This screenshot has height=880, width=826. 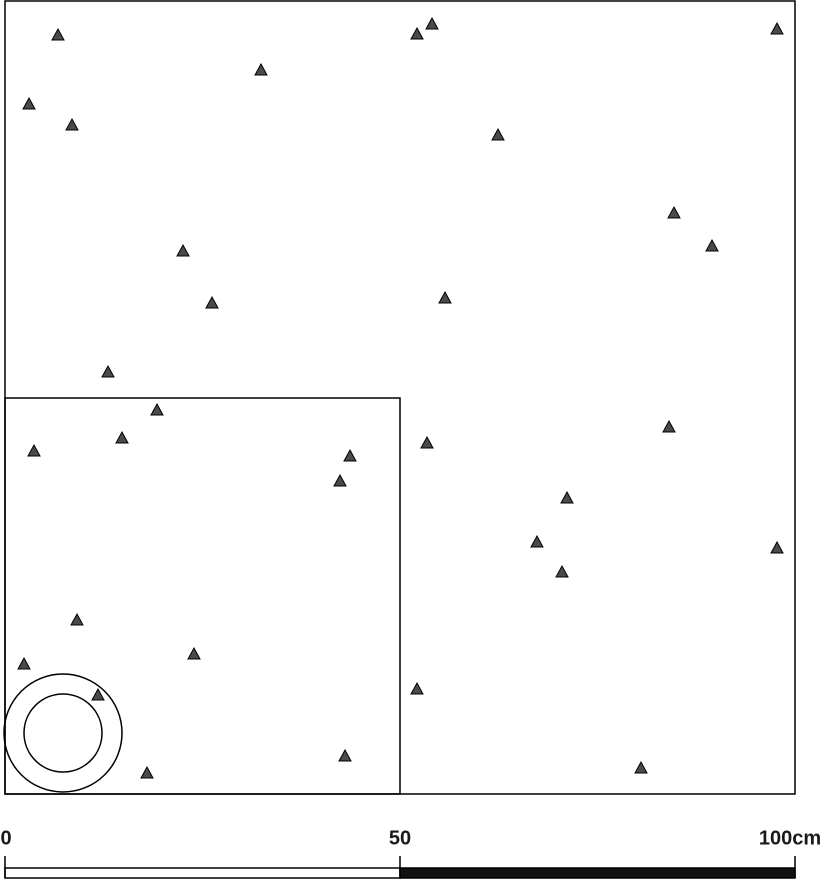 What do you see at coordinates (5, 838) in the screenshot?
I see `scale-label: 0` at bounding box center [5, 838].